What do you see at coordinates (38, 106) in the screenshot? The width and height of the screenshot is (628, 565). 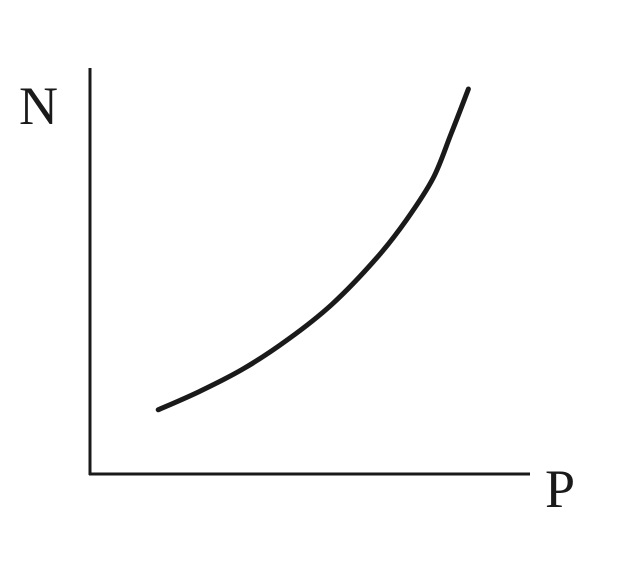 I see `y-axis-label: N` at bounding box center [38, 106].